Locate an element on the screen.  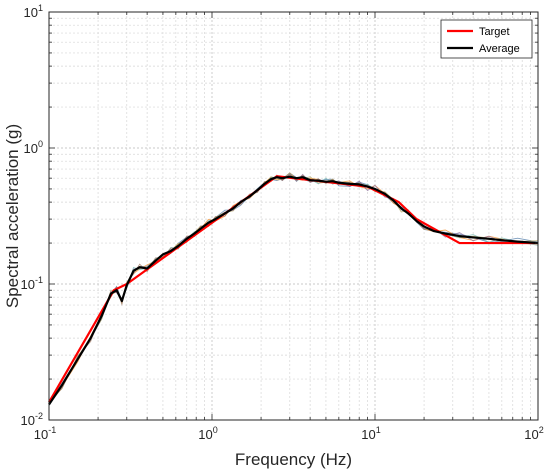
y-axis-label: Spectral acceleration (g) is located at coordinates (12, 216).